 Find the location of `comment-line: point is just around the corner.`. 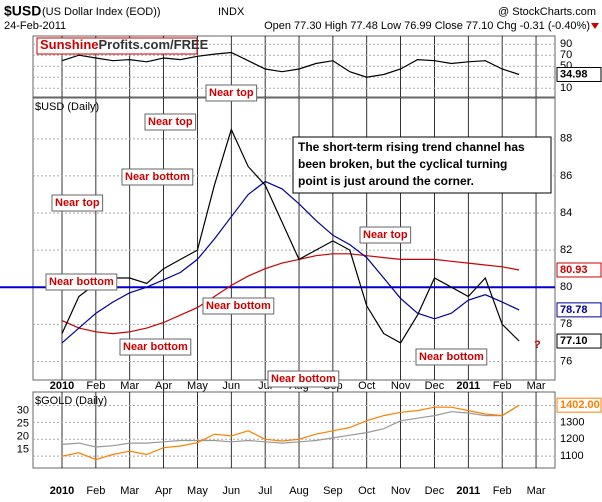

comment-line: point is just around the corner. is located at coordinates (386, 181).